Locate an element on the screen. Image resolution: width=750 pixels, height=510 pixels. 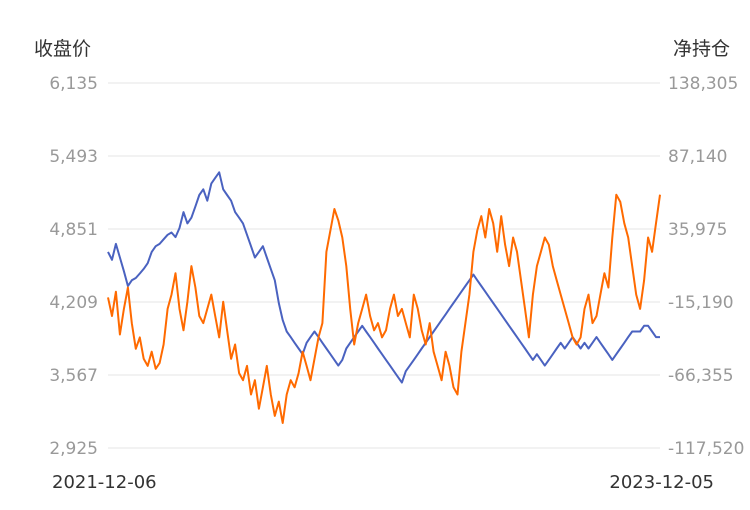
right-tick-label: 138,305 is located at coordinates (703, 84).